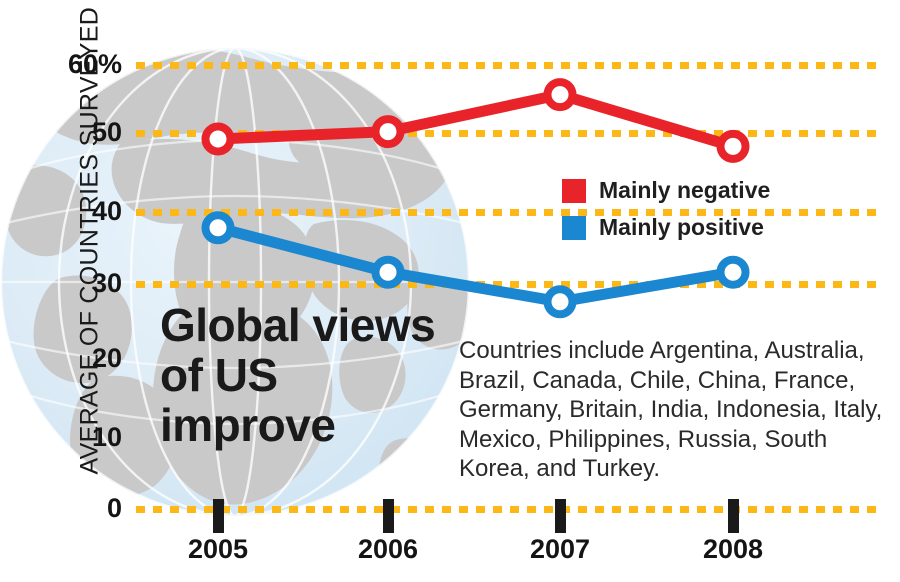  Describe the element at coordinates (218, 228) in the screenshot. I see `data-point-positive-2005` at that location.